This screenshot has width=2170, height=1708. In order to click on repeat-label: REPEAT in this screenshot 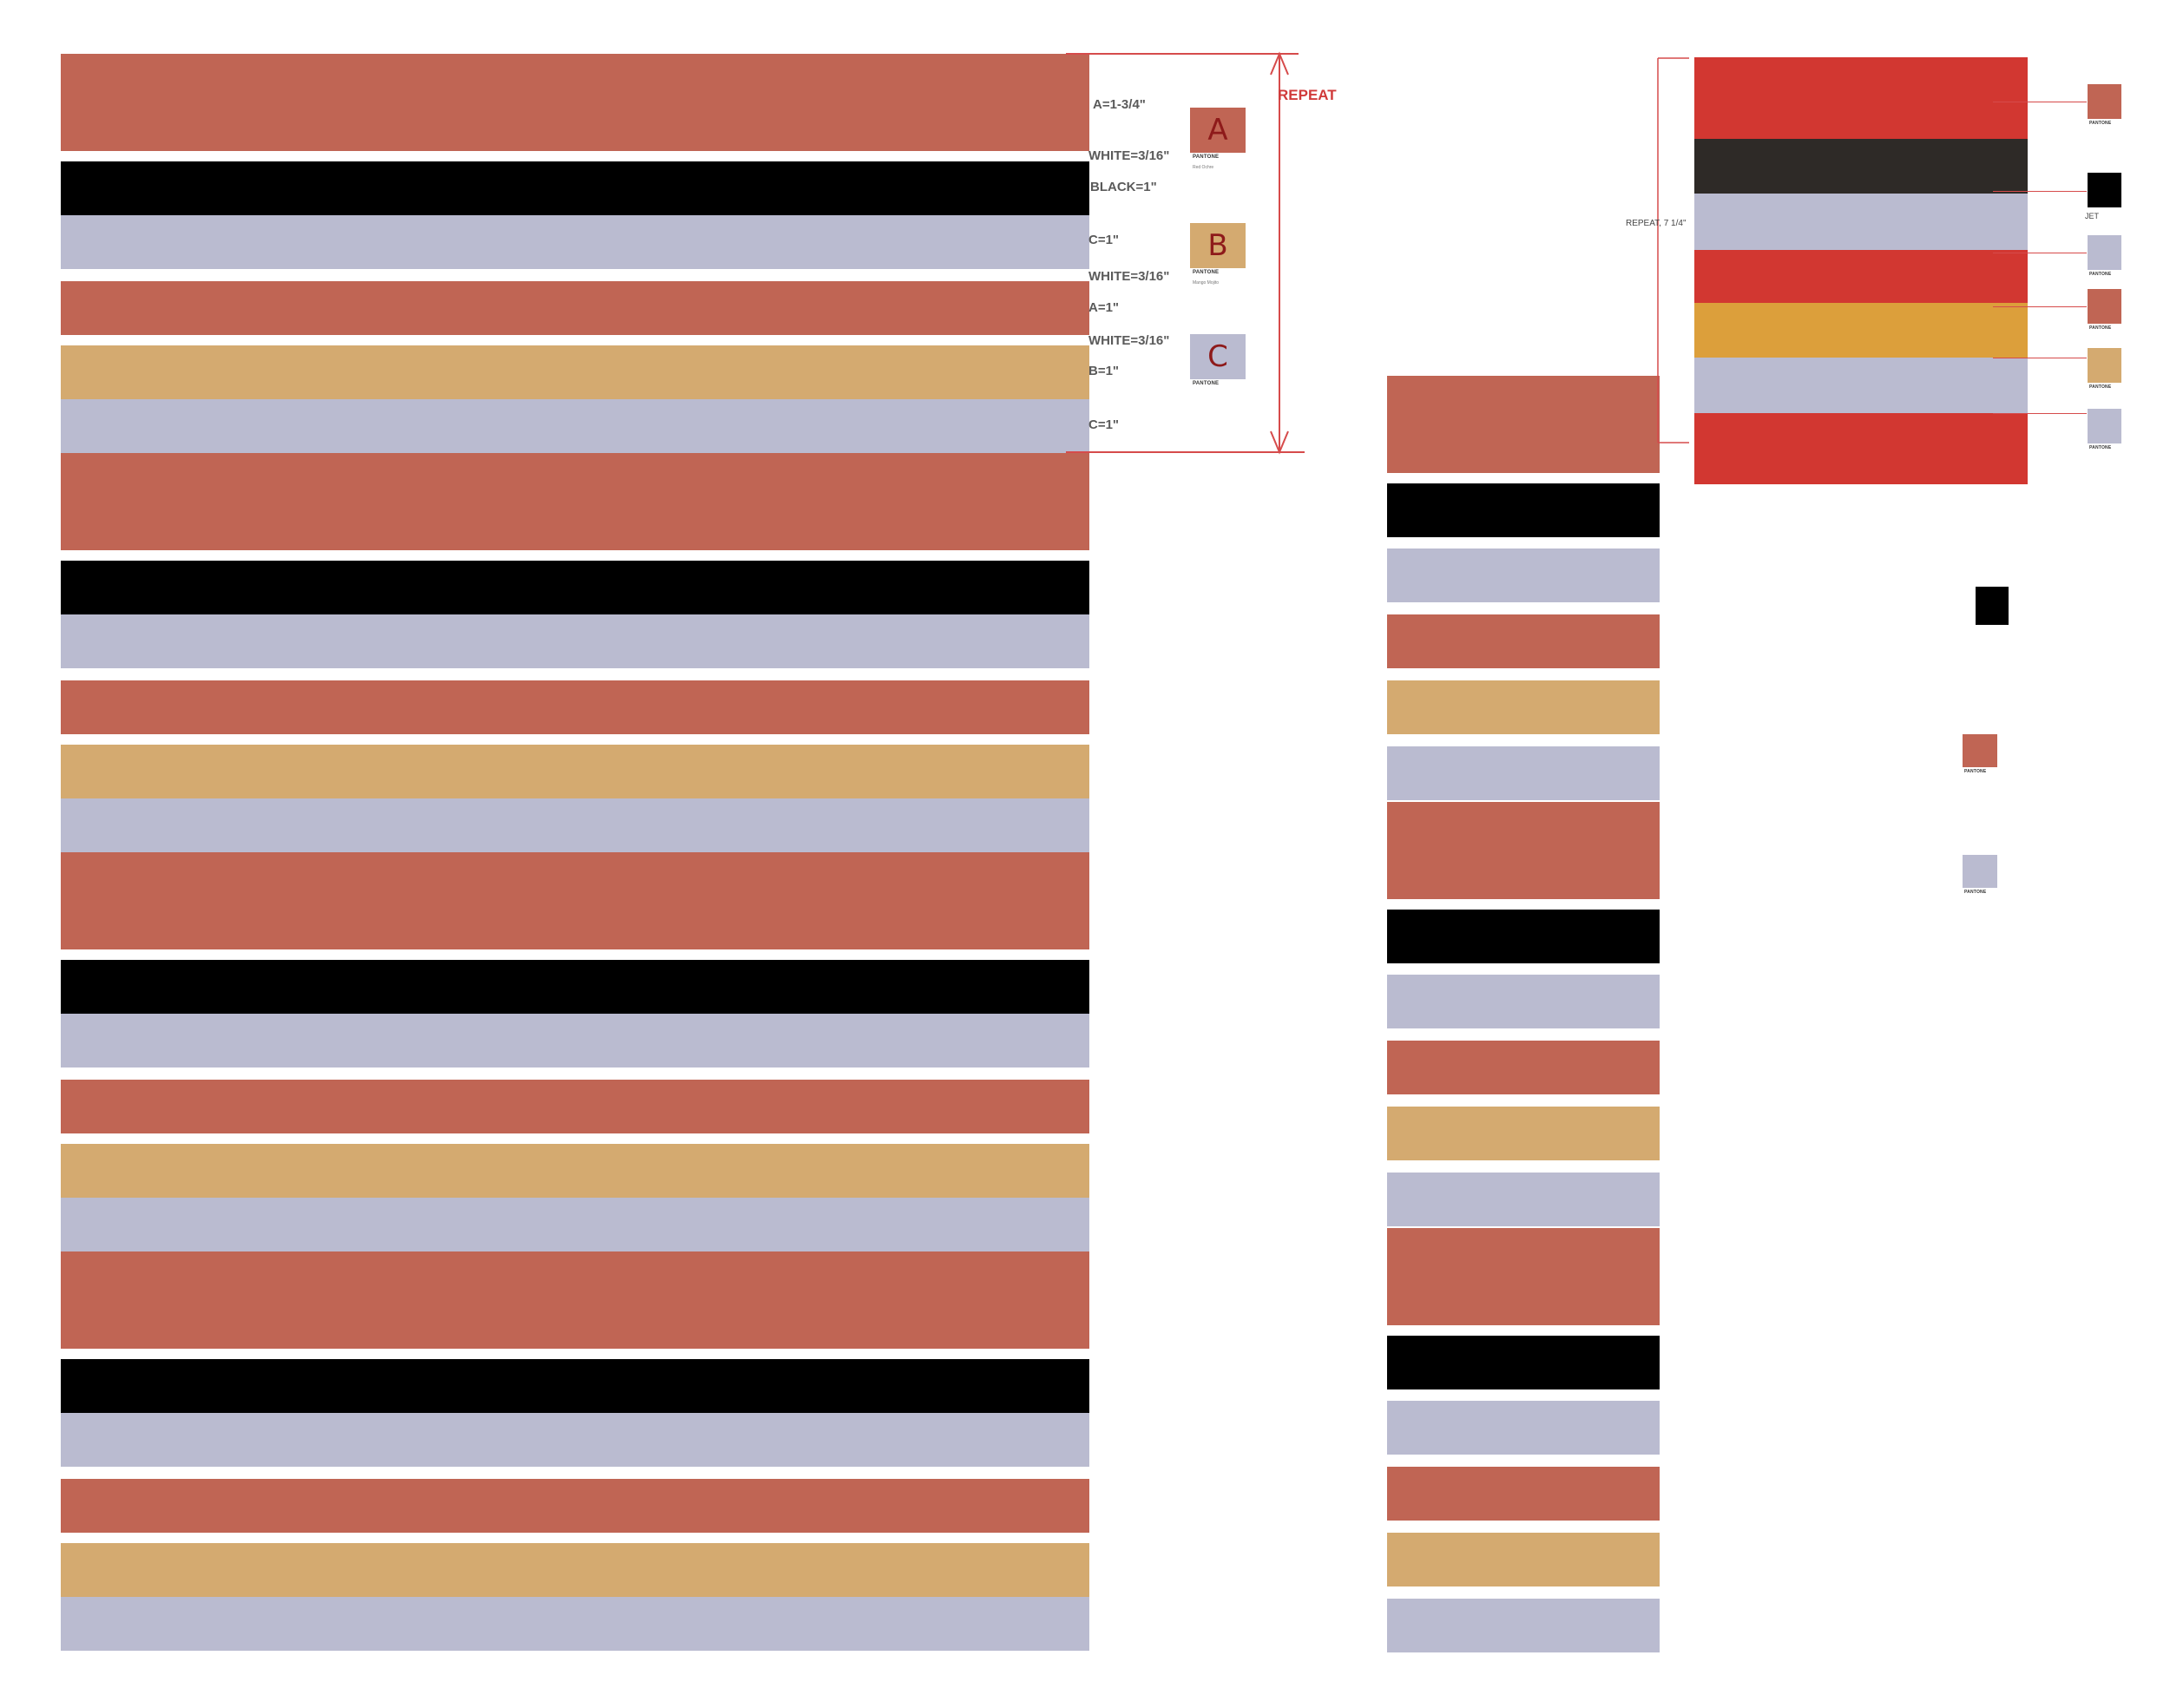, I will do `click(1307, 95)`.